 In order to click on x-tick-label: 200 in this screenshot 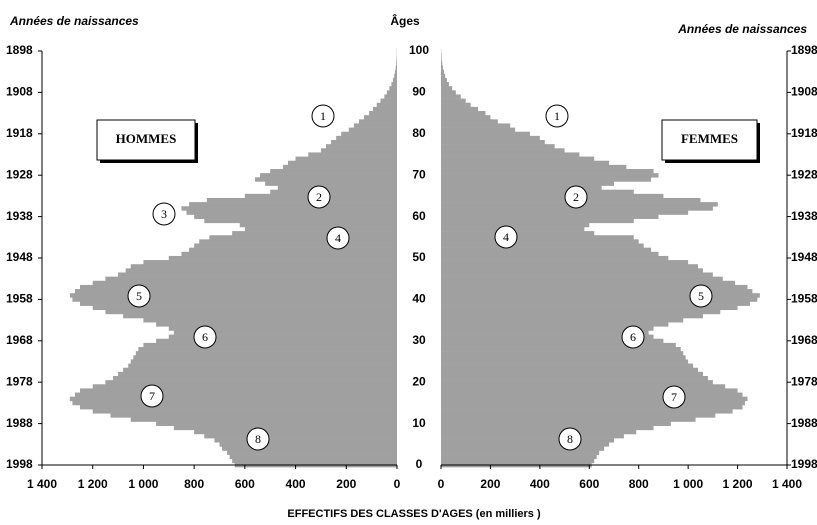, I will do `click(346, 484)`.